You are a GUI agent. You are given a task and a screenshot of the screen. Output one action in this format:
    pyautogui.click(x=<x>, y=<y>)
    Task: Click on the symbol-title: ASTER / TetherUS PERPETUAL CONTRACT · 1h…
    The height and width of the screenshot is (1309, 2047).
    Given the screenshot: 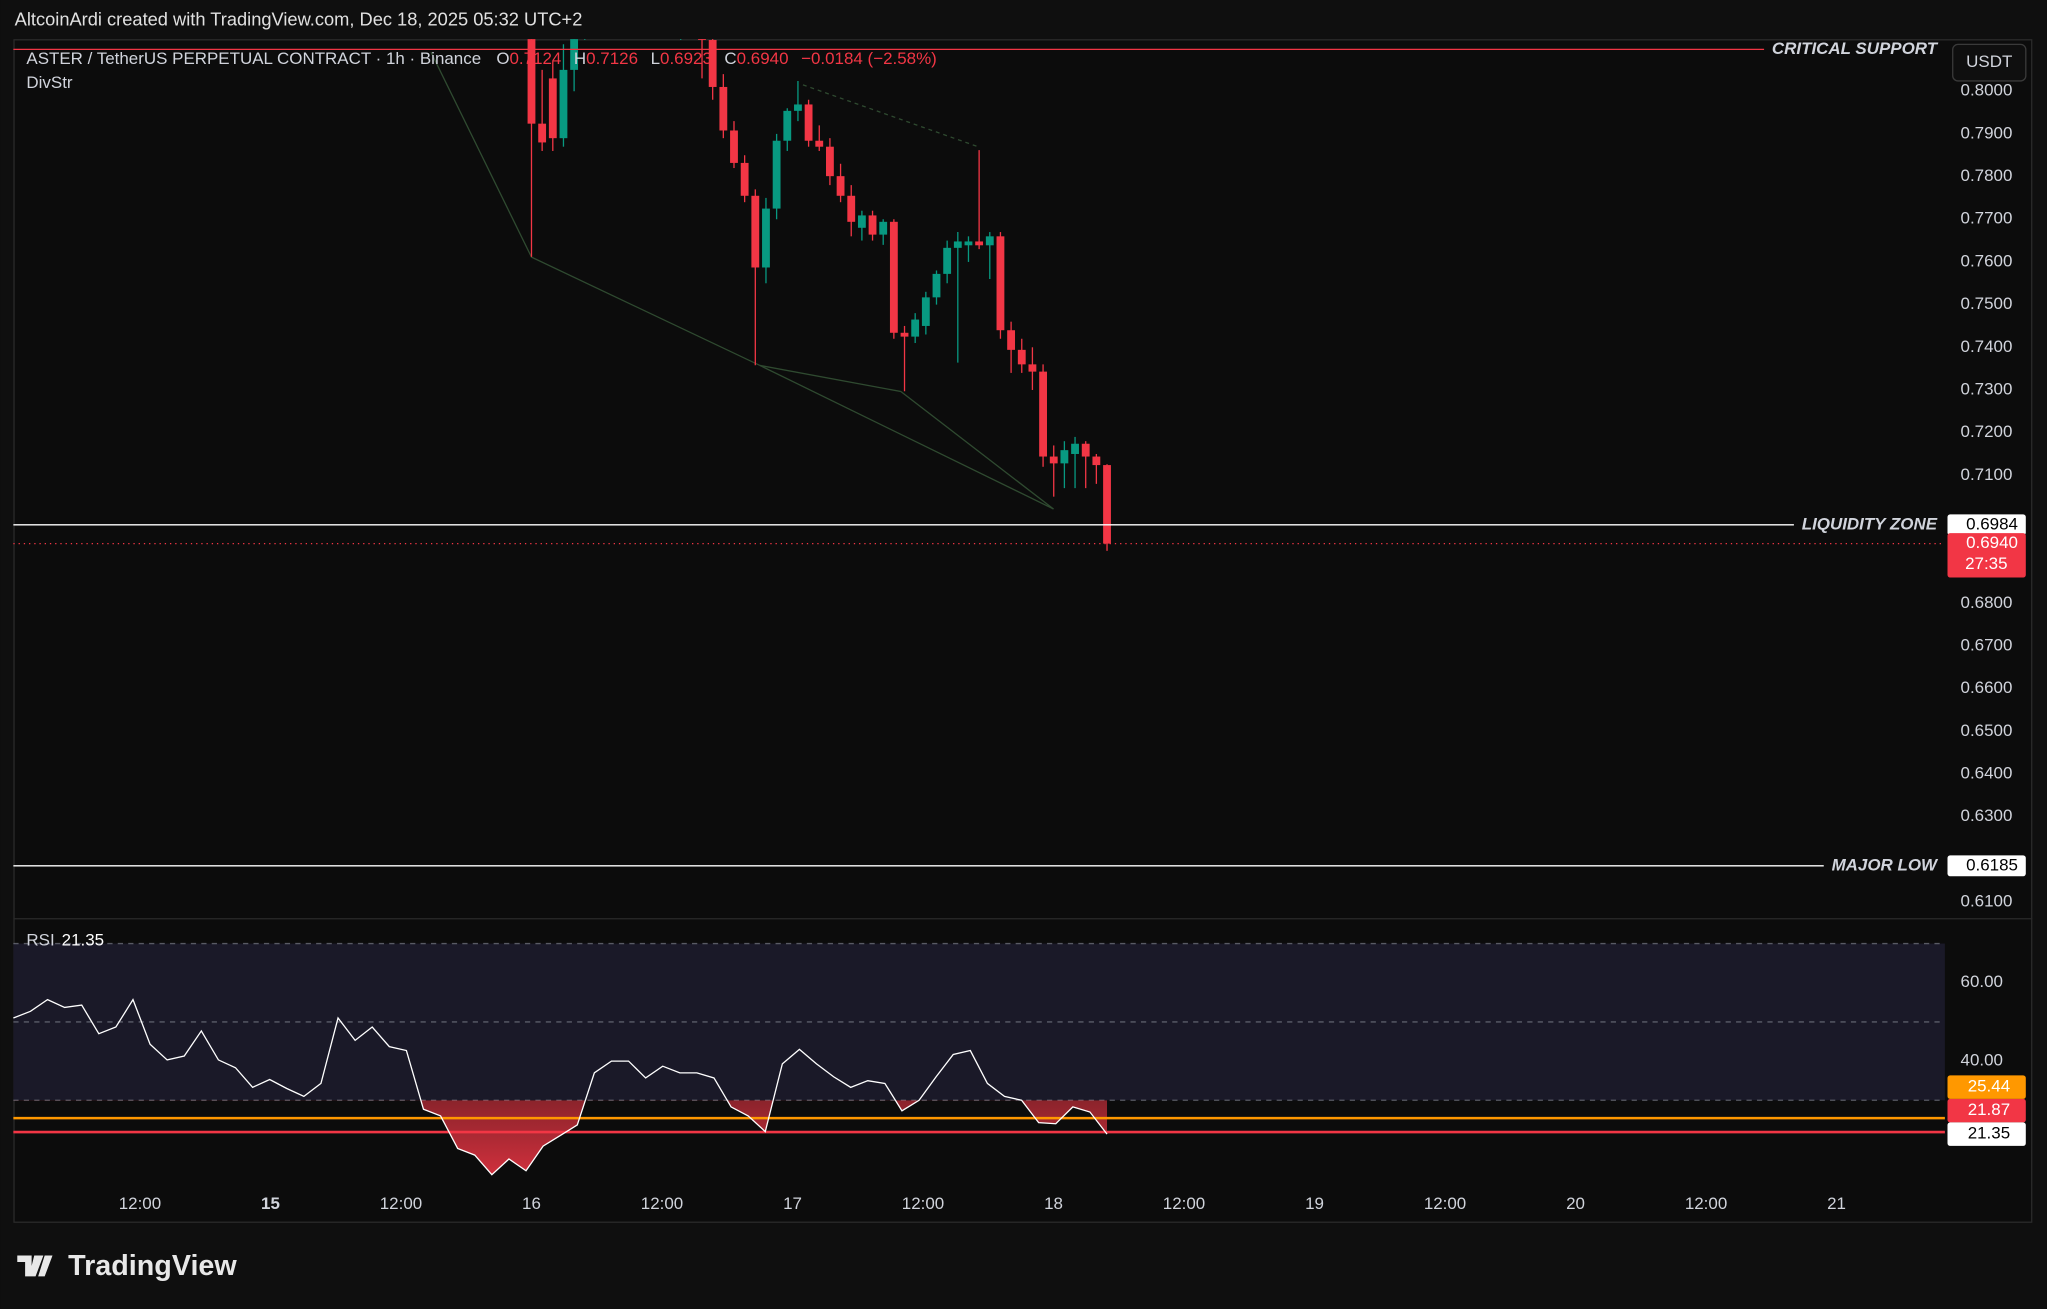 What is the action you would take?
    pyautogui.click(x=253, y=59)
    